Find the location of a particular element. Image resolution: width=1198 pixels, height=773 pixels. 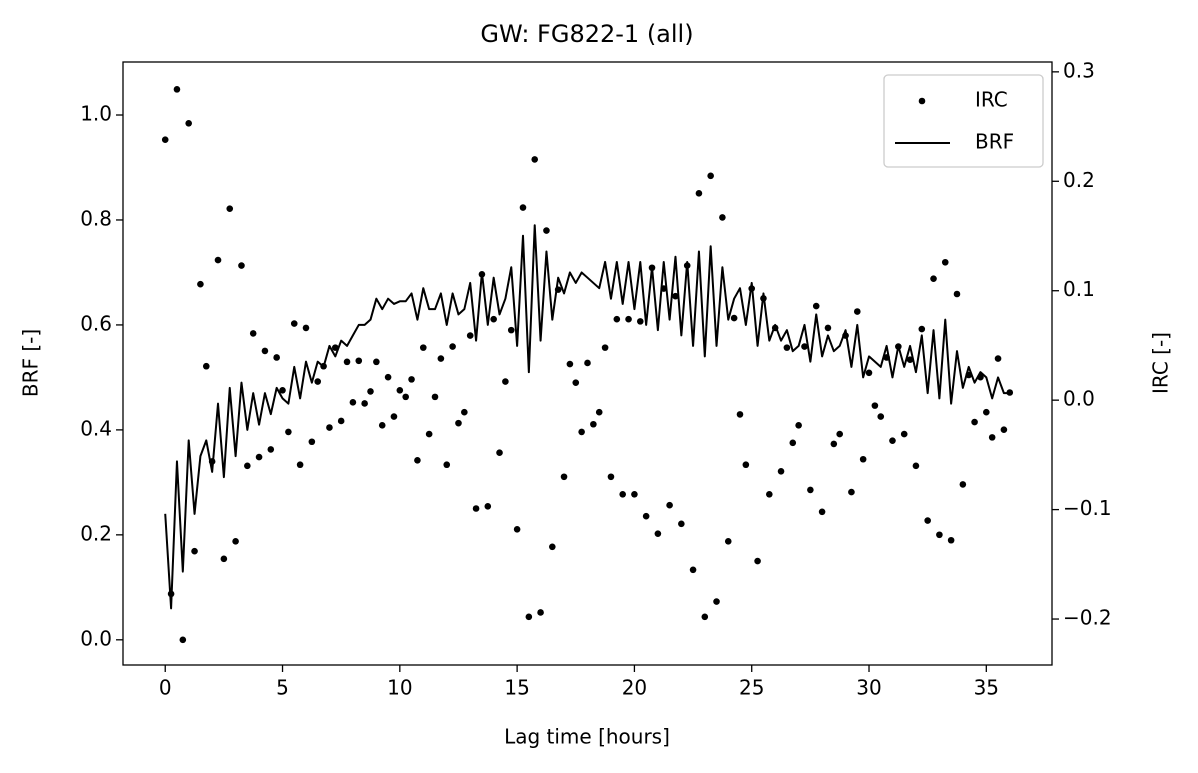

y-axis-label: BRF [-] is located at coordinates (31, 363).